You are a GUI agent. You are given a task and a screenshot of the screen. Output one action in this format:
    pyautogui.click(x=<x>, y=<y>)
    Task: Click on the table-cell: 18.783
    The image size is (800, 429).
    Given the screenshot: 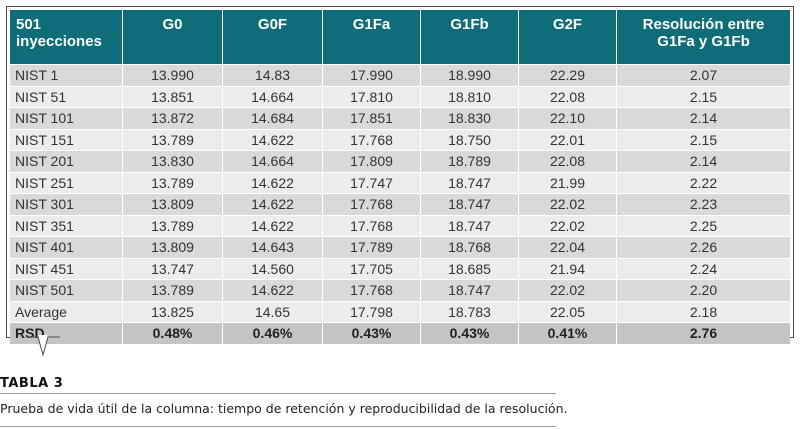 What is the action you would take?
    pyautogui.click(x=470, y=311)
    